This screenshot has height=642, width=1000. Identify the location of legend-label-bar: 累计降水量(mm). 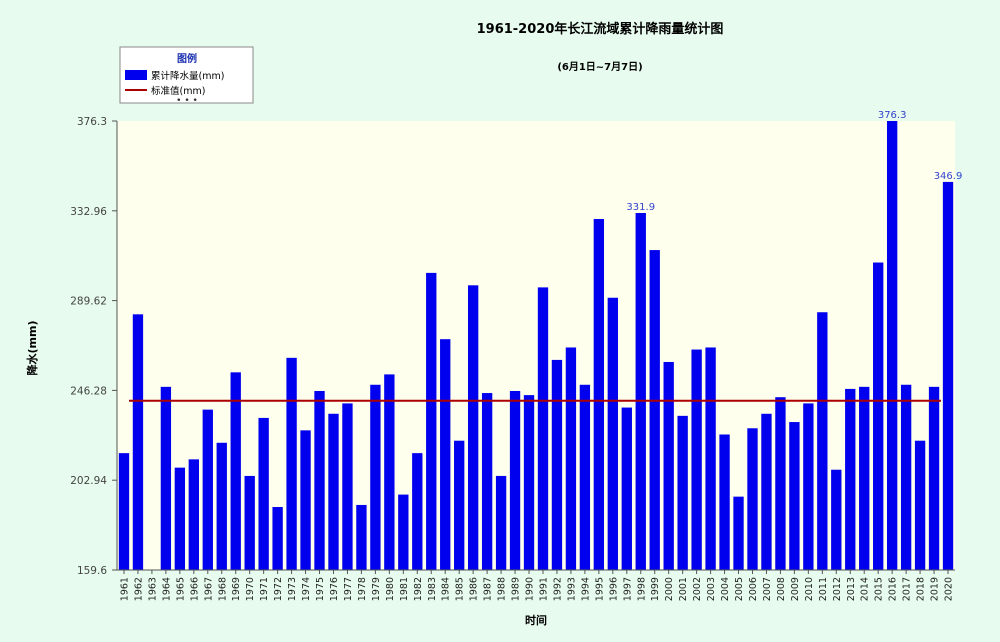
(187, 76).